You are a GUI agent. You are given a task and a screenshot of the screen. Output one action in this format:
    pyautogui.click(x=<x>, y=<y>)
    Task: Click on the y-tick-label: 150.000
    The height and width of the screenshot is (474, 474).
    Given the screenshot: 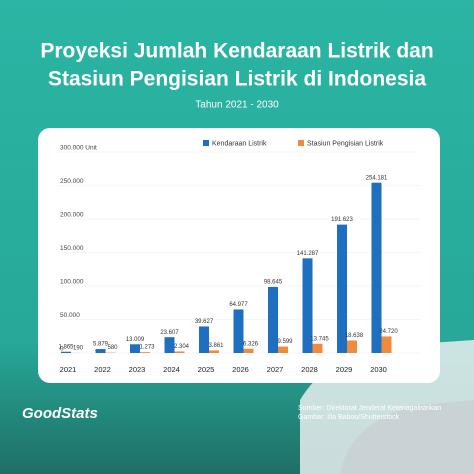 What is the action you would take?
    pyautogui.click(x=72, y=248)
    